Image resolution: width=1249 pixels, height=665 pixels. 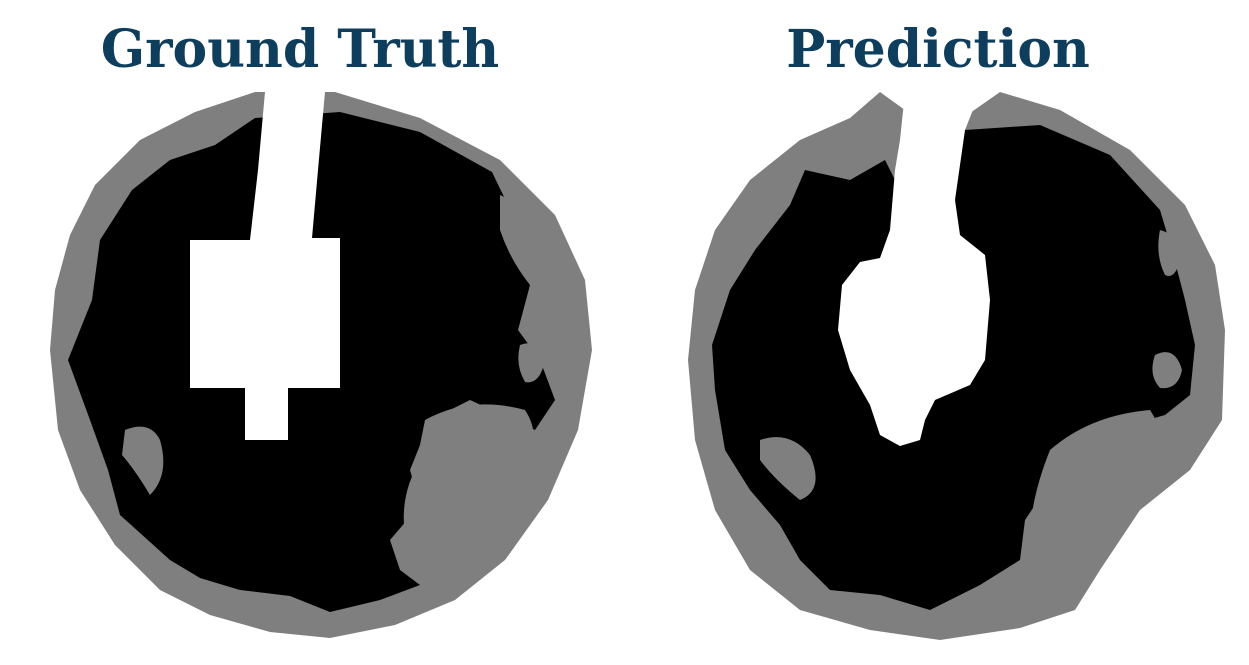 What do you see at coordinates (521, 240) in the screenshot?
I see `ground-truth-gray-patch-top-right` at bounding box center [521, 240].